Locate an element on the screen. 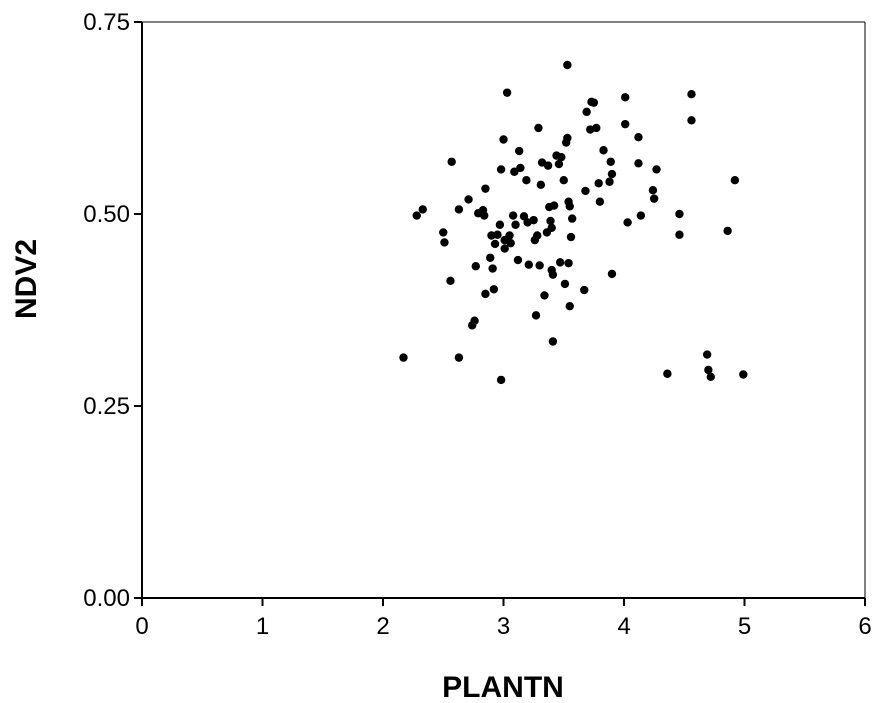 This screenshot has height=703, width=877. x-tick-label: 5 is located at coordinates (744, 626).